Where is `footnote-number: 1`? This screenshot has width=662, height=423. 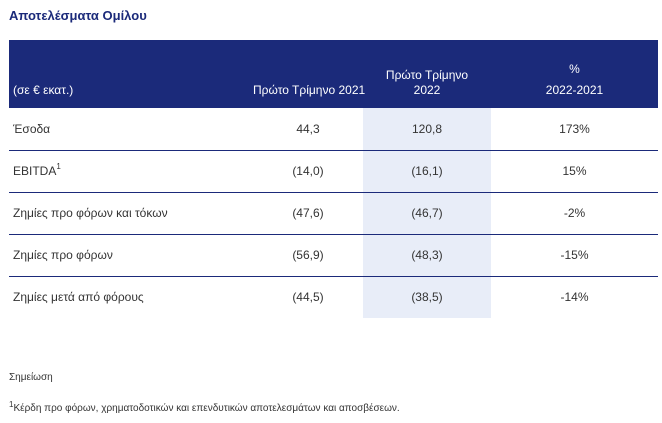
footnote-number: 1 is located at coordinates (11, 404).